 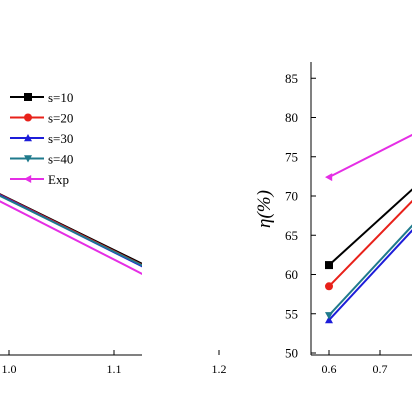 I want to click on right-series, so click(x=368, y=228).